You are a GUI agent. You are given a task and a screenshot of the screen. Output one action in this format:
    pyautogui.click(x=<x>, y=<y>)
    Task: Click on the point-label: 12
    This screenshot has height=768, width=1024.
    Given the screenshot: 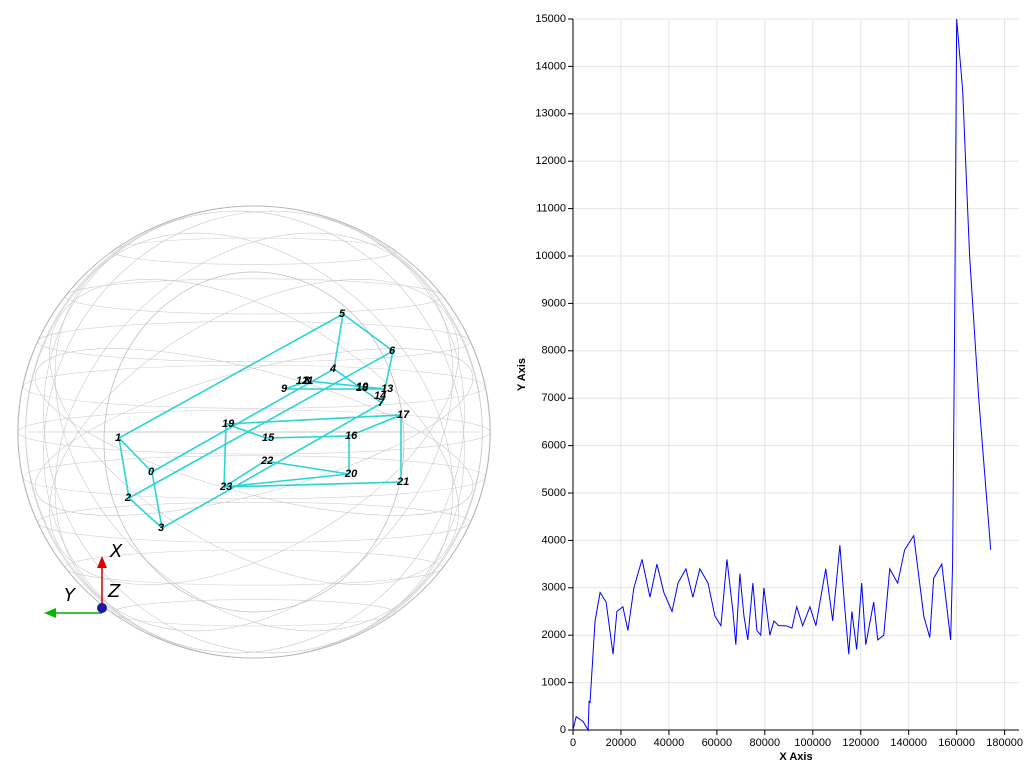 What is the action you would take?
    pyautogui.click(x=302, y=381)
    